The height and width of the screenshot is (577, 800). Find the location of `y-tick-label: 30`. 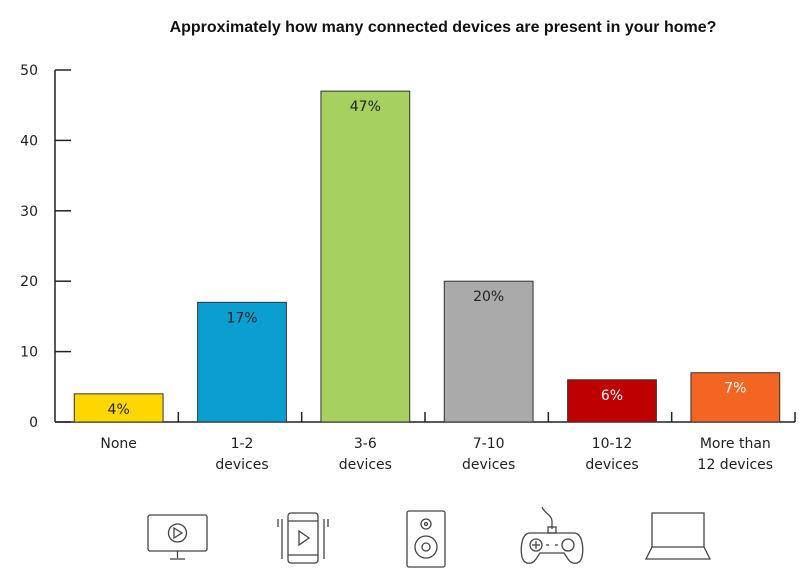

y-tick-label: 30 is located at coordinates (29, 212).